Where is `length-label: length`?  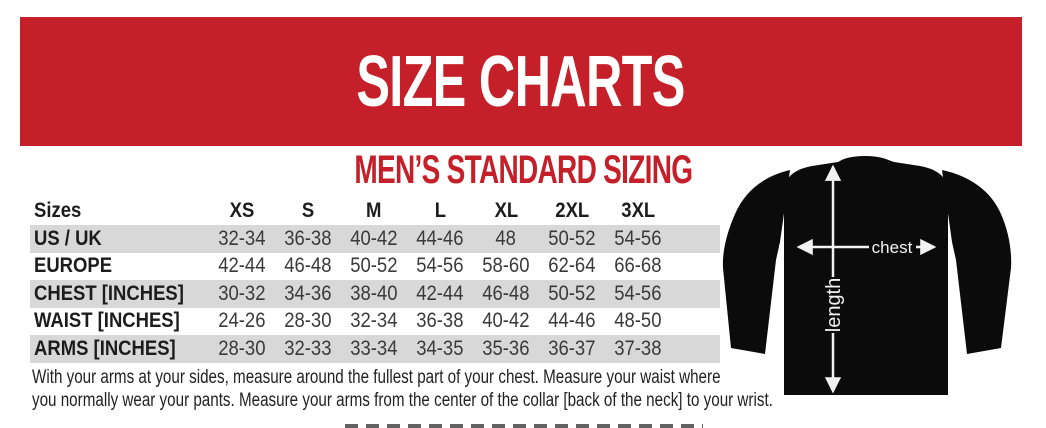
length-label: length is located at coordinates (834, 305).